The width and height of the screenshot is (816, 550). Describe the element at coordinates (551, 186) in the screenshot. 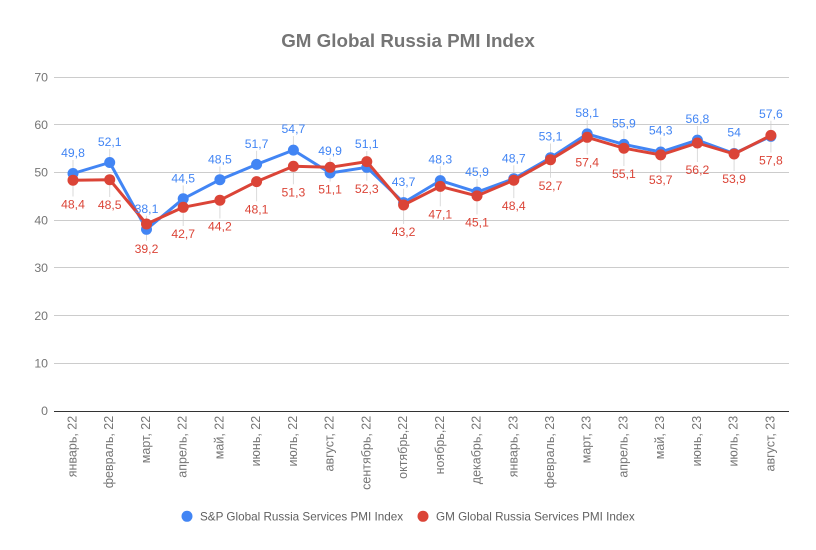

I see `svg-text: 52,7` at that location.